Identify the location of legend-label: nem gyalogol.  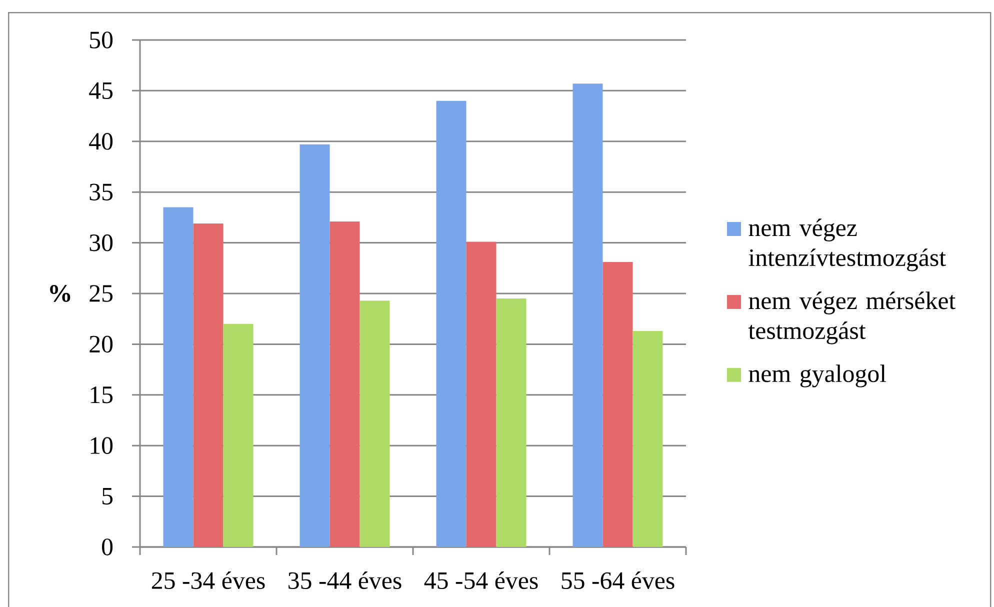
(817, 376).